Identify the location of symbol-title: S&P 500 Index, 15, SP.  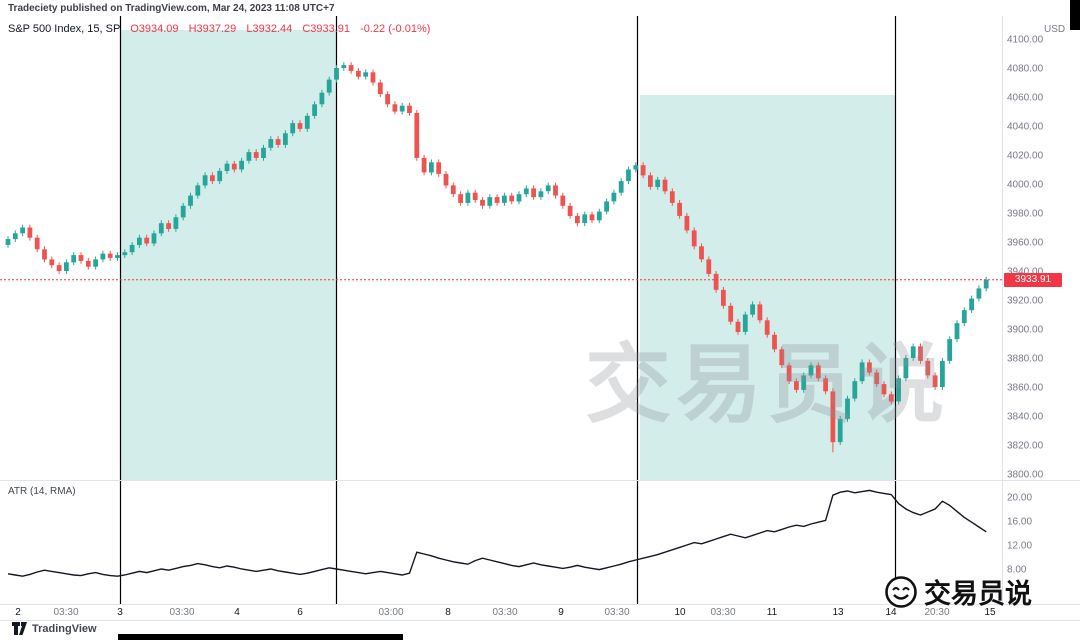
(64, 29).